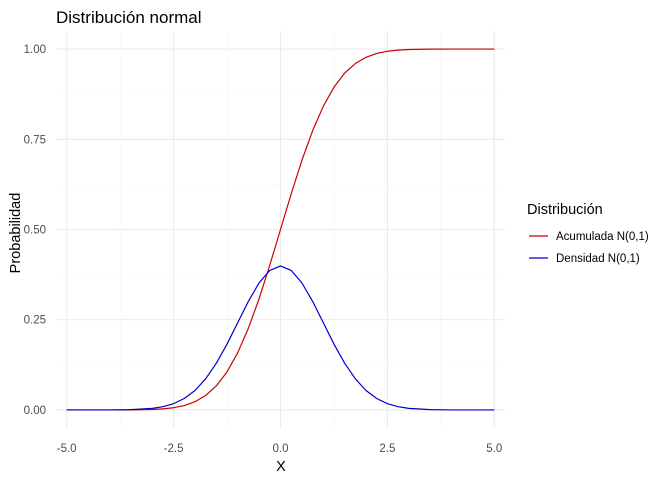 This screenshot has height=480, width=672. What do you see at coordinates (598, 259) in the screenshot?
I see `legend-label-densidad: Densidad N(0,1)` at bounding box center [598, 259].